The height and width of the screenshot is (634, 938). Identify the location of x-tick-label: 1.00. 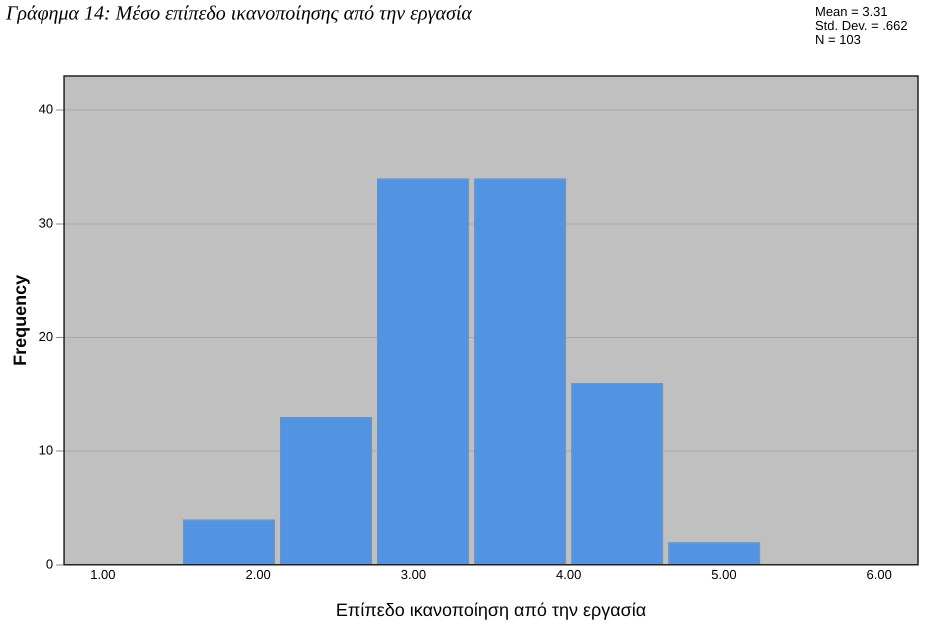
(103, 574).